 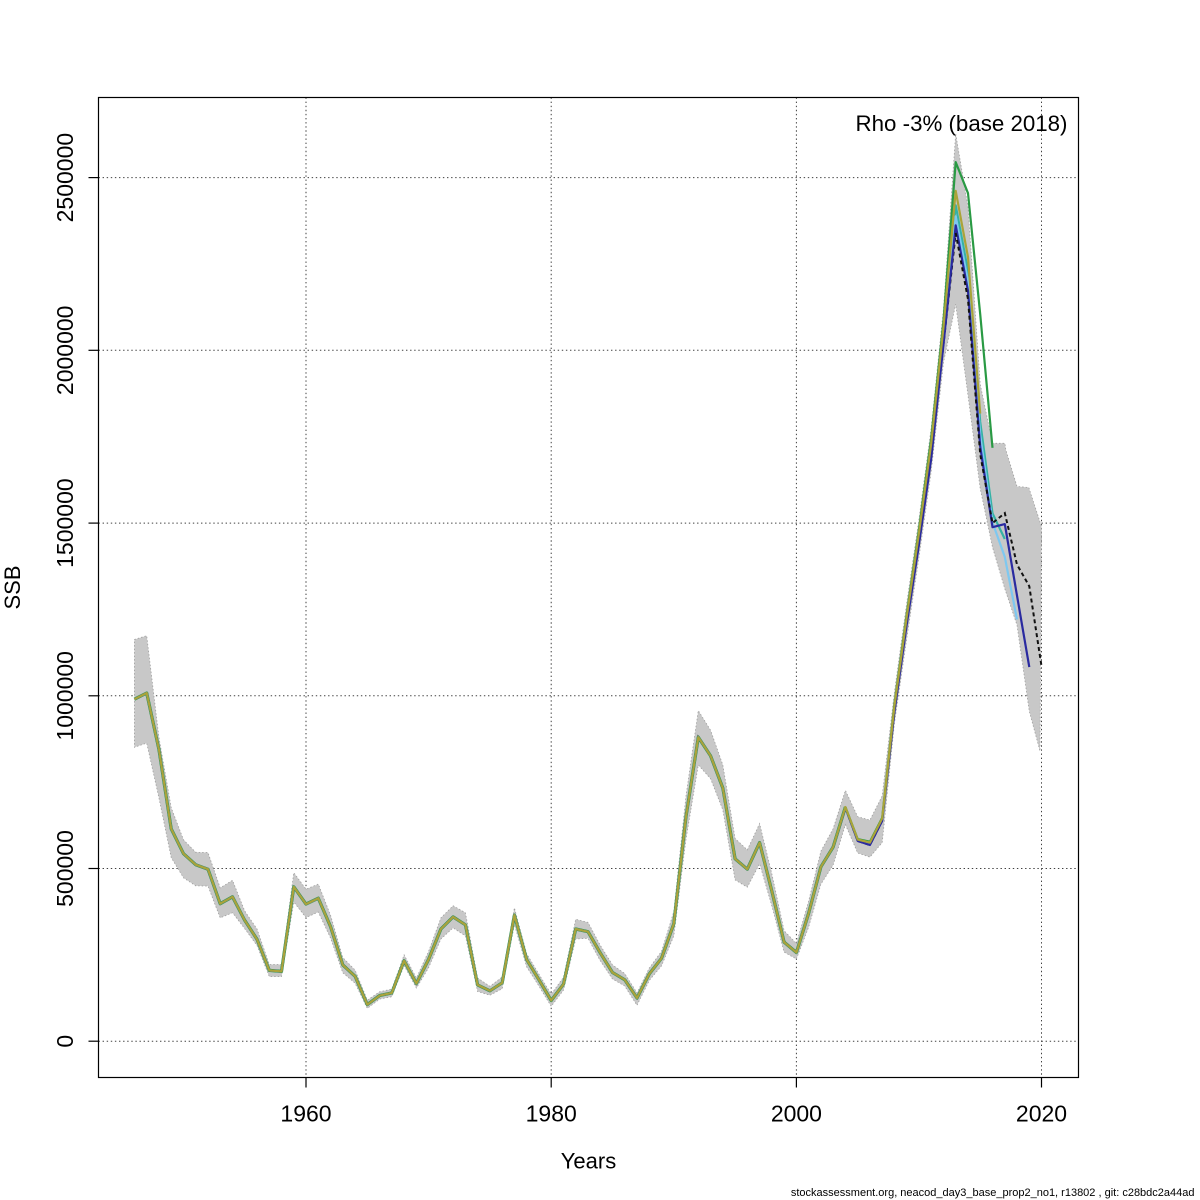 I want to click on svg-text: Rho -3% (base 2018), so click(x=962, y=123).